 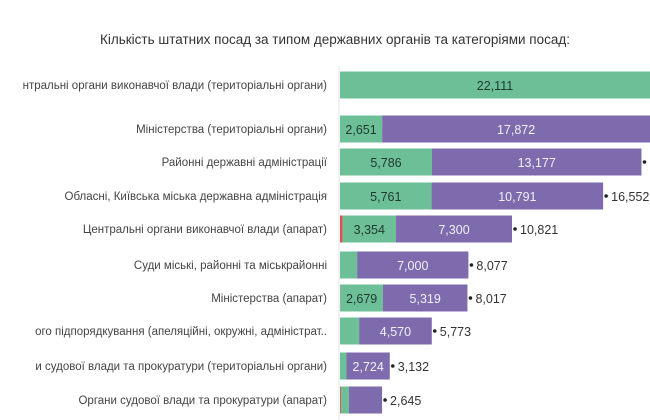 I want to click on segment-value-label: 13,177, so click(x=537, y=163).